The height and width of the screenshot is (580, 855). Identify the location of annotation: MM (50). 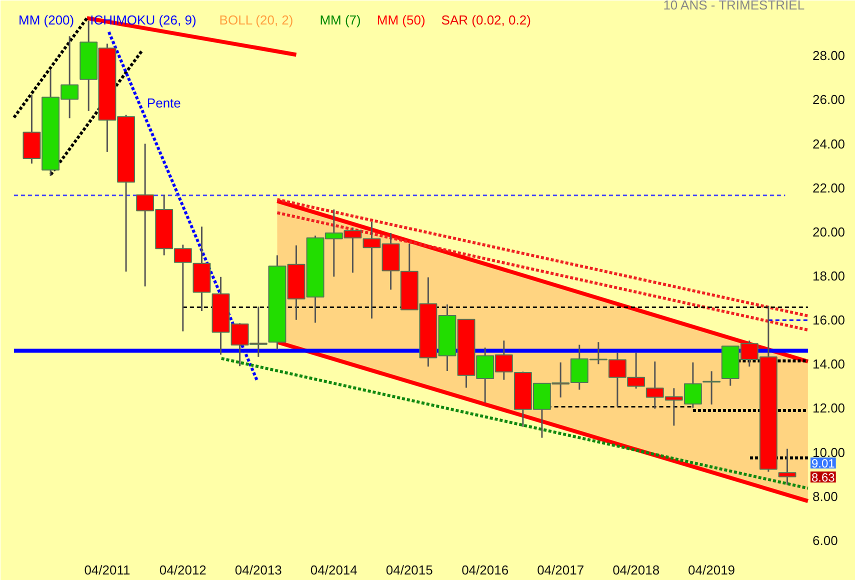
(401, 20).